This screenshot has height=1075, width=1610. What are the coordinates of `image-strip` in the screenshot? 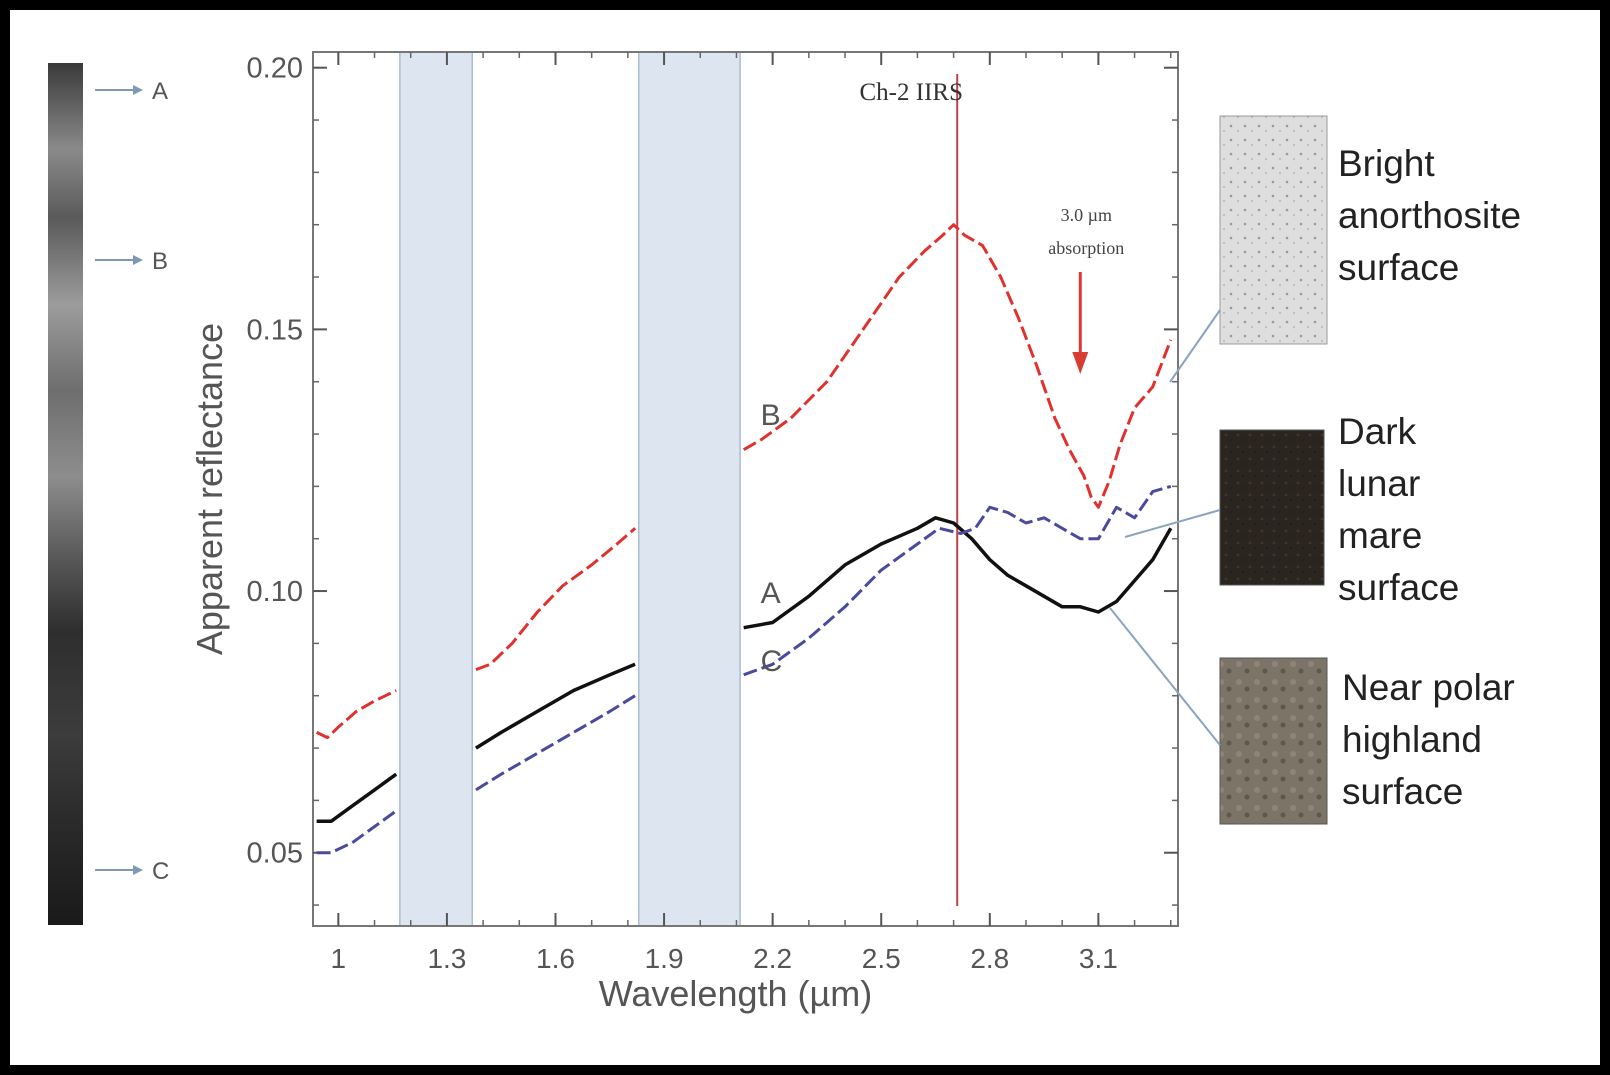 It's located at (65, 494).